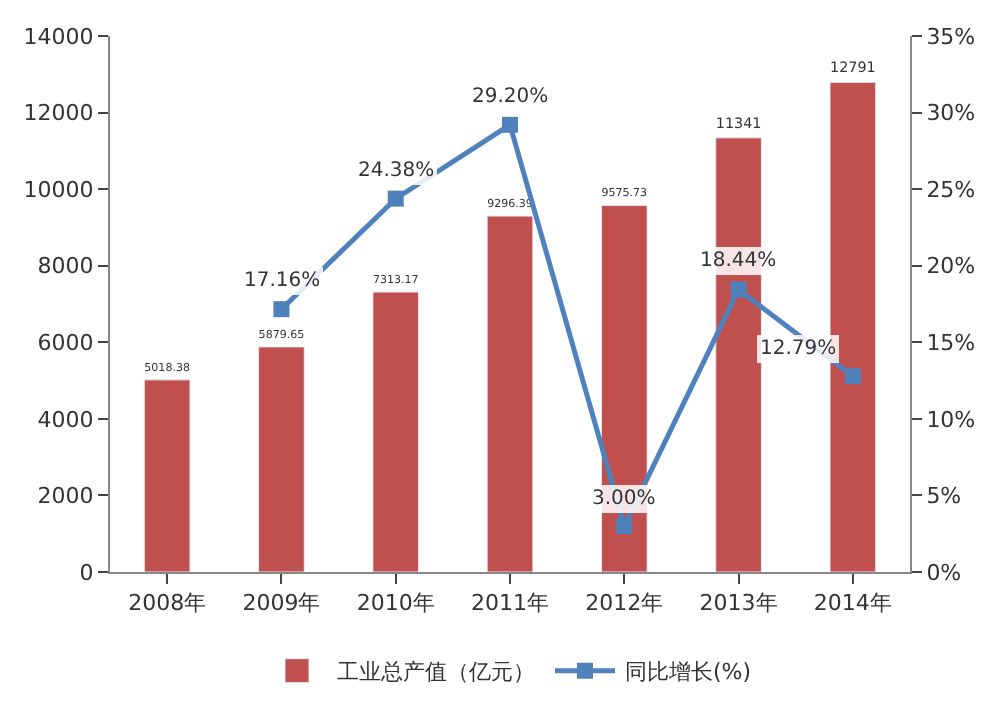 The image size is (1000, 724). I want to click on data-label: 12.79%, so click(798, 349).